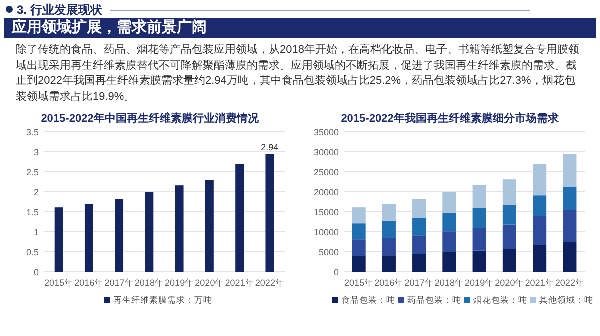 Image resolution: width=600 pixels, height=336 pixels. I want to click on y-tick-label: 15000, so click(326, 213).